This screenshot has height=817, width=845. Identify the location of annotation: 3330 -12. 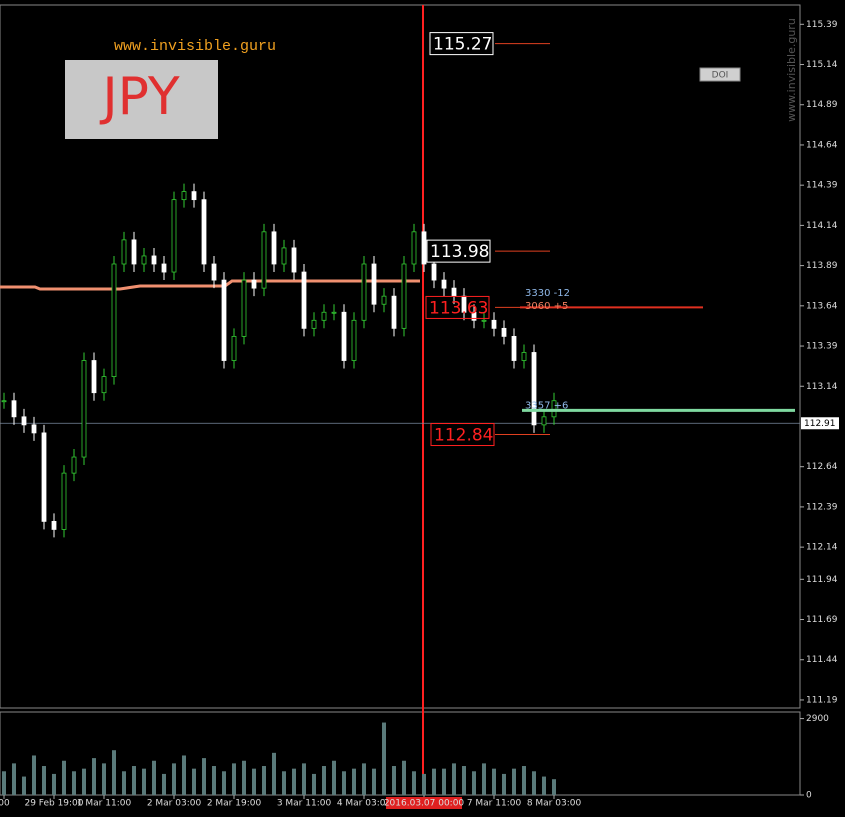
(547, 293).